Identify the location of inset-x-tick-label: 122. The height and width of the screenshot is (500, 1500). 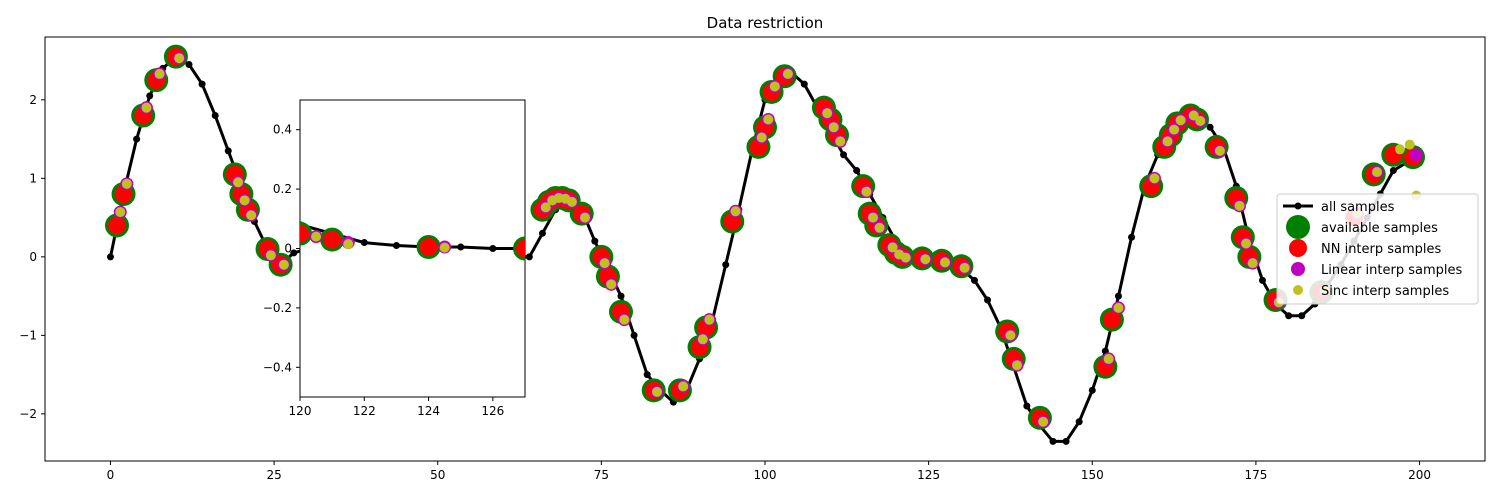
(364, 411).